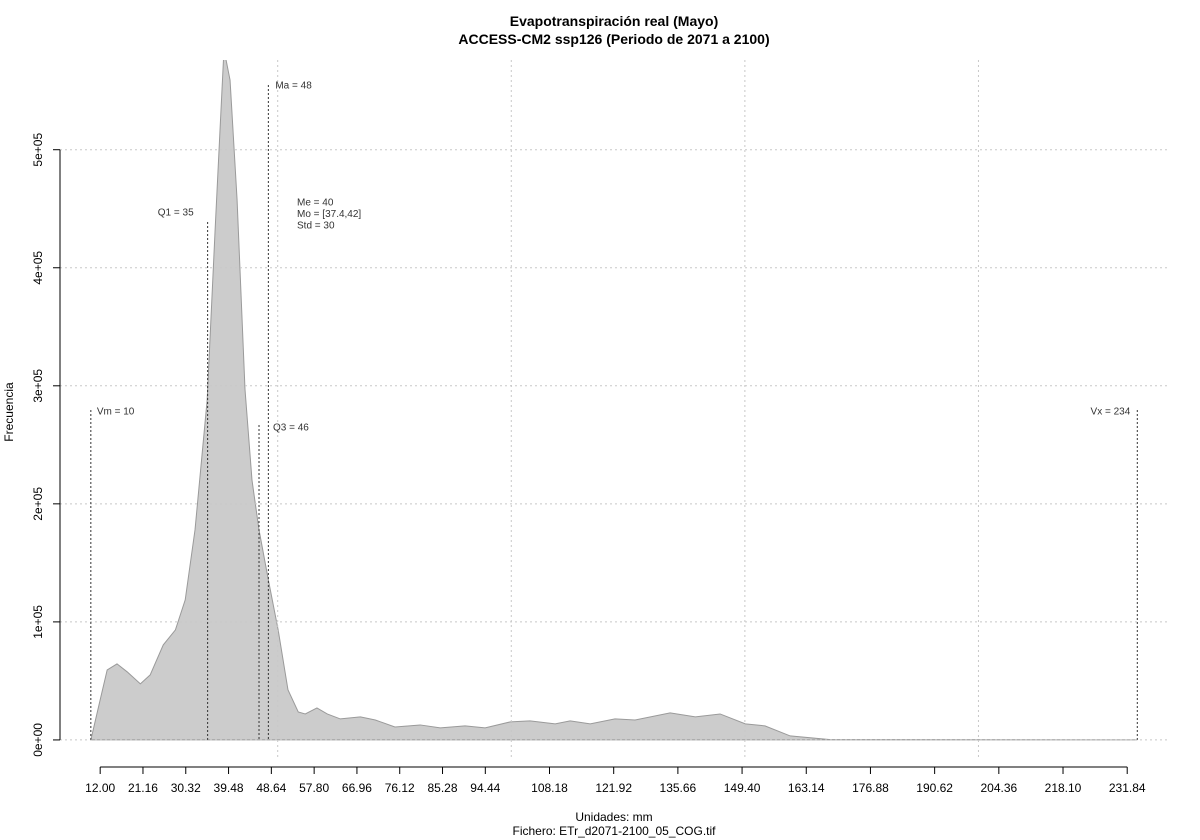 The height and width of the screenshot is (840, 1200). What do you see at coordinates (614, 21) in the screenshot?
I see `chart-title: Evapotranspiración real (Mayo)` at bounding box center [614, 21].